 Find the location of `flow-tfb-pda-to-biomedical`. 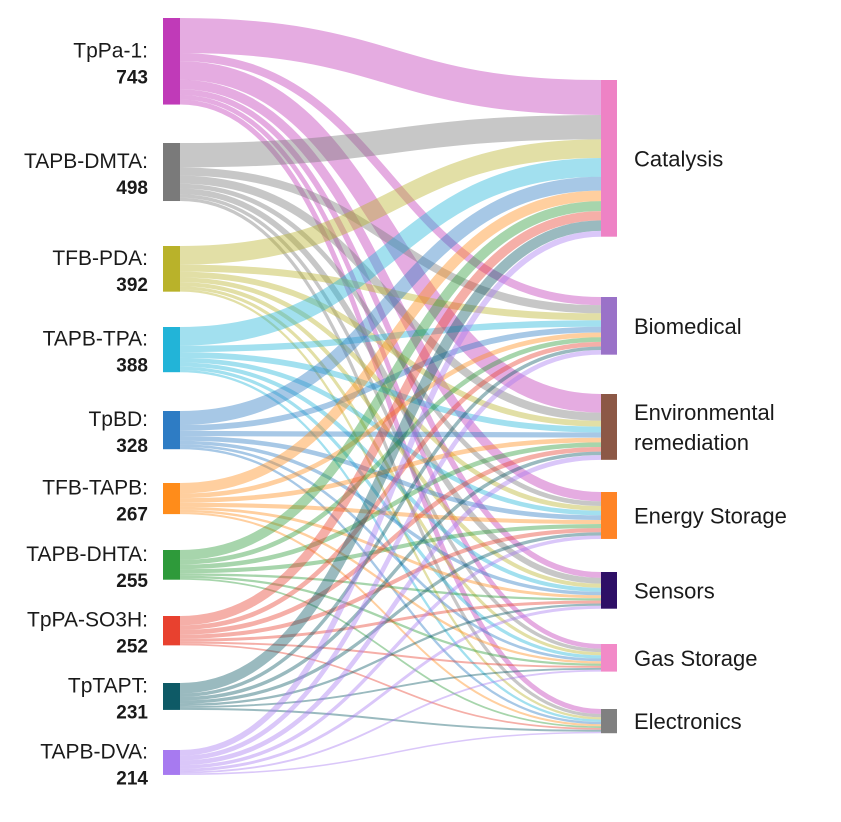

flow-tfb-pda-to-biomedical is located at coordinates (390, 292).